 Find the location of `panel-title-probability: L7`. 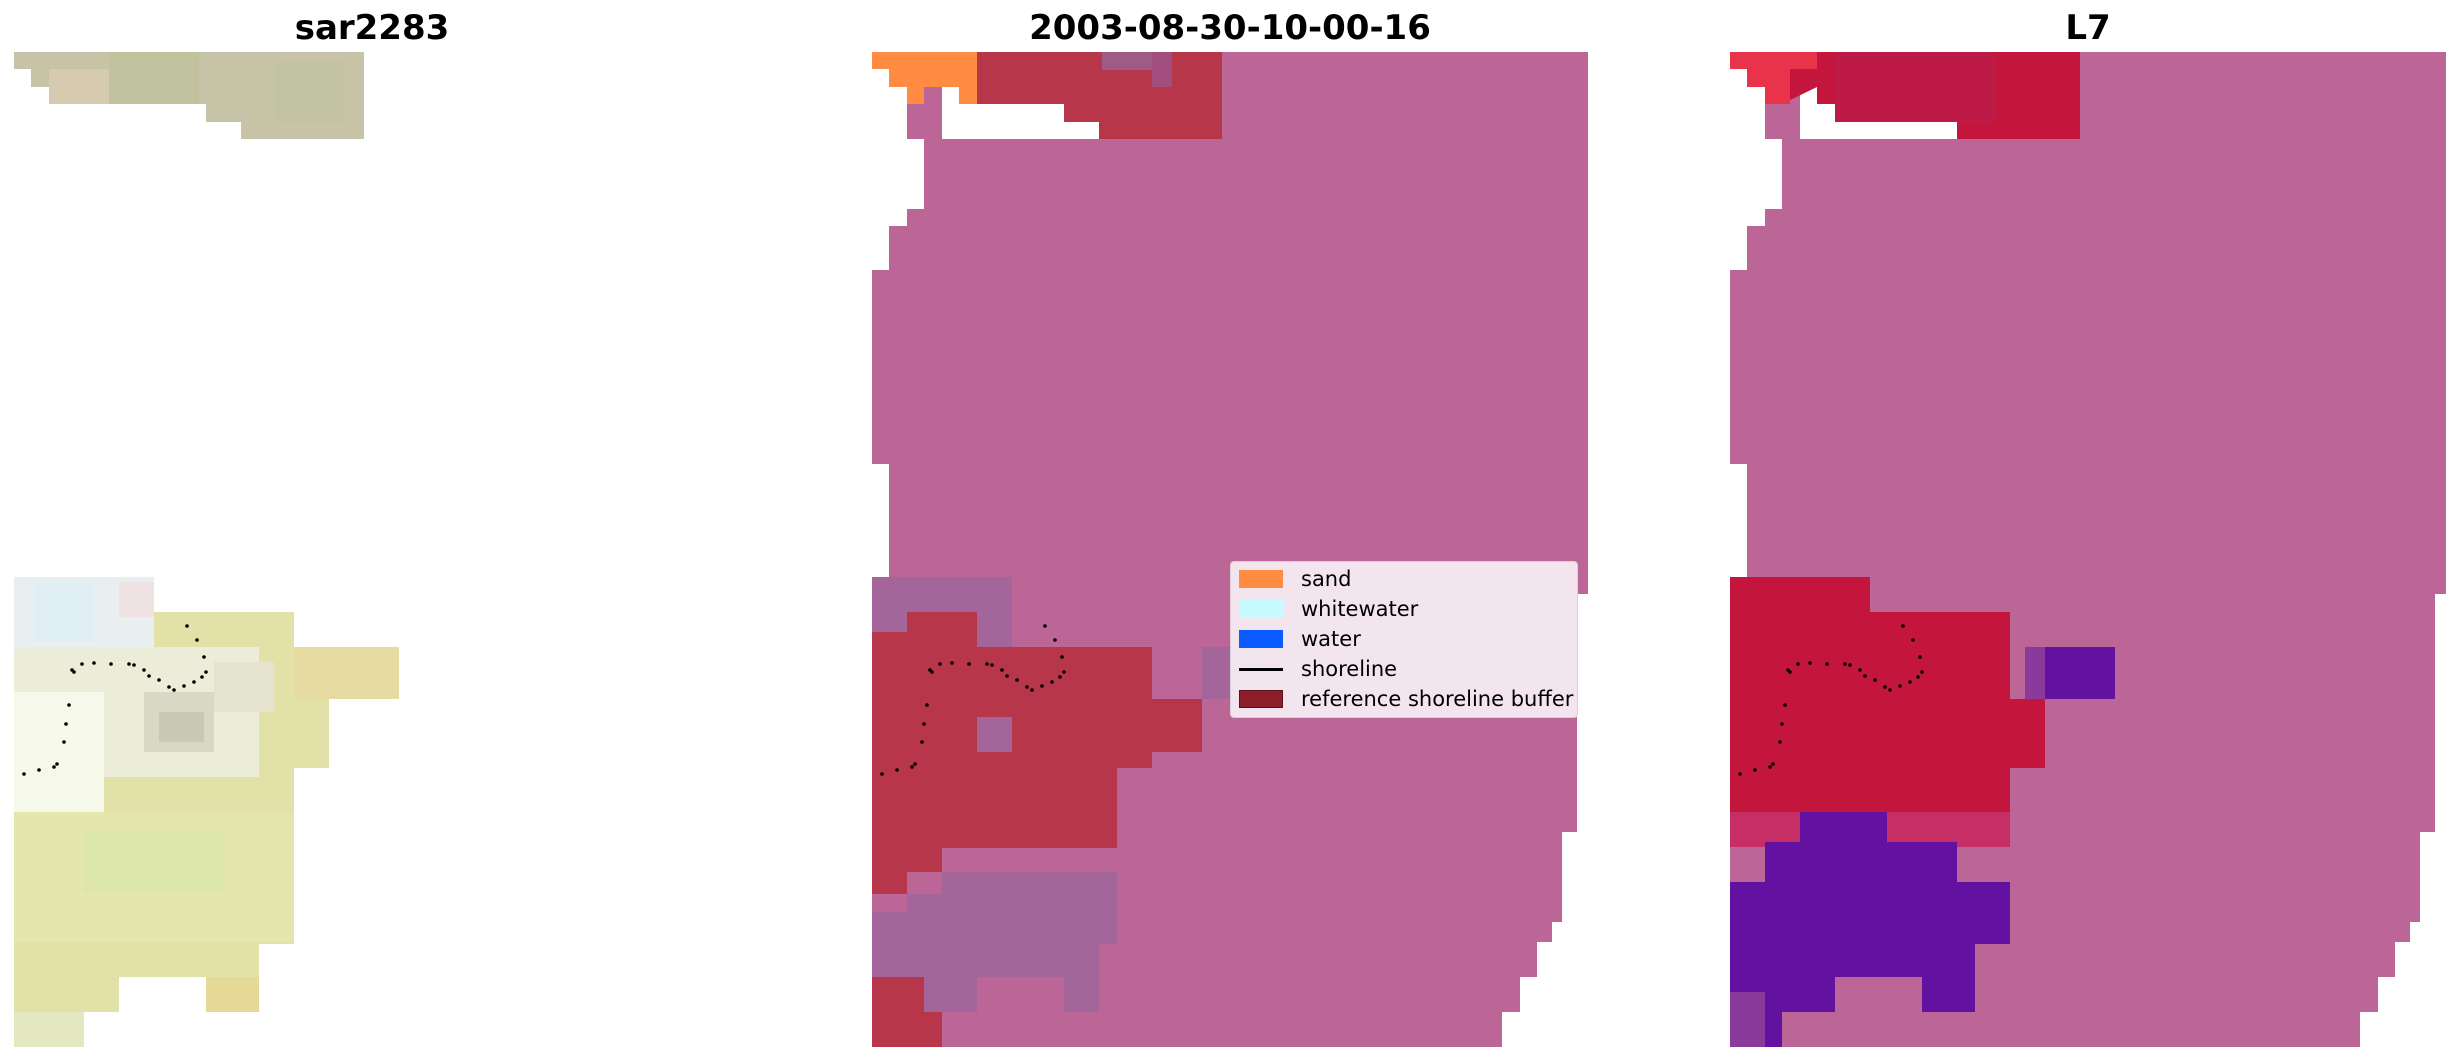

panel-title-probability: L7 is located at coordinates (2088, 28).